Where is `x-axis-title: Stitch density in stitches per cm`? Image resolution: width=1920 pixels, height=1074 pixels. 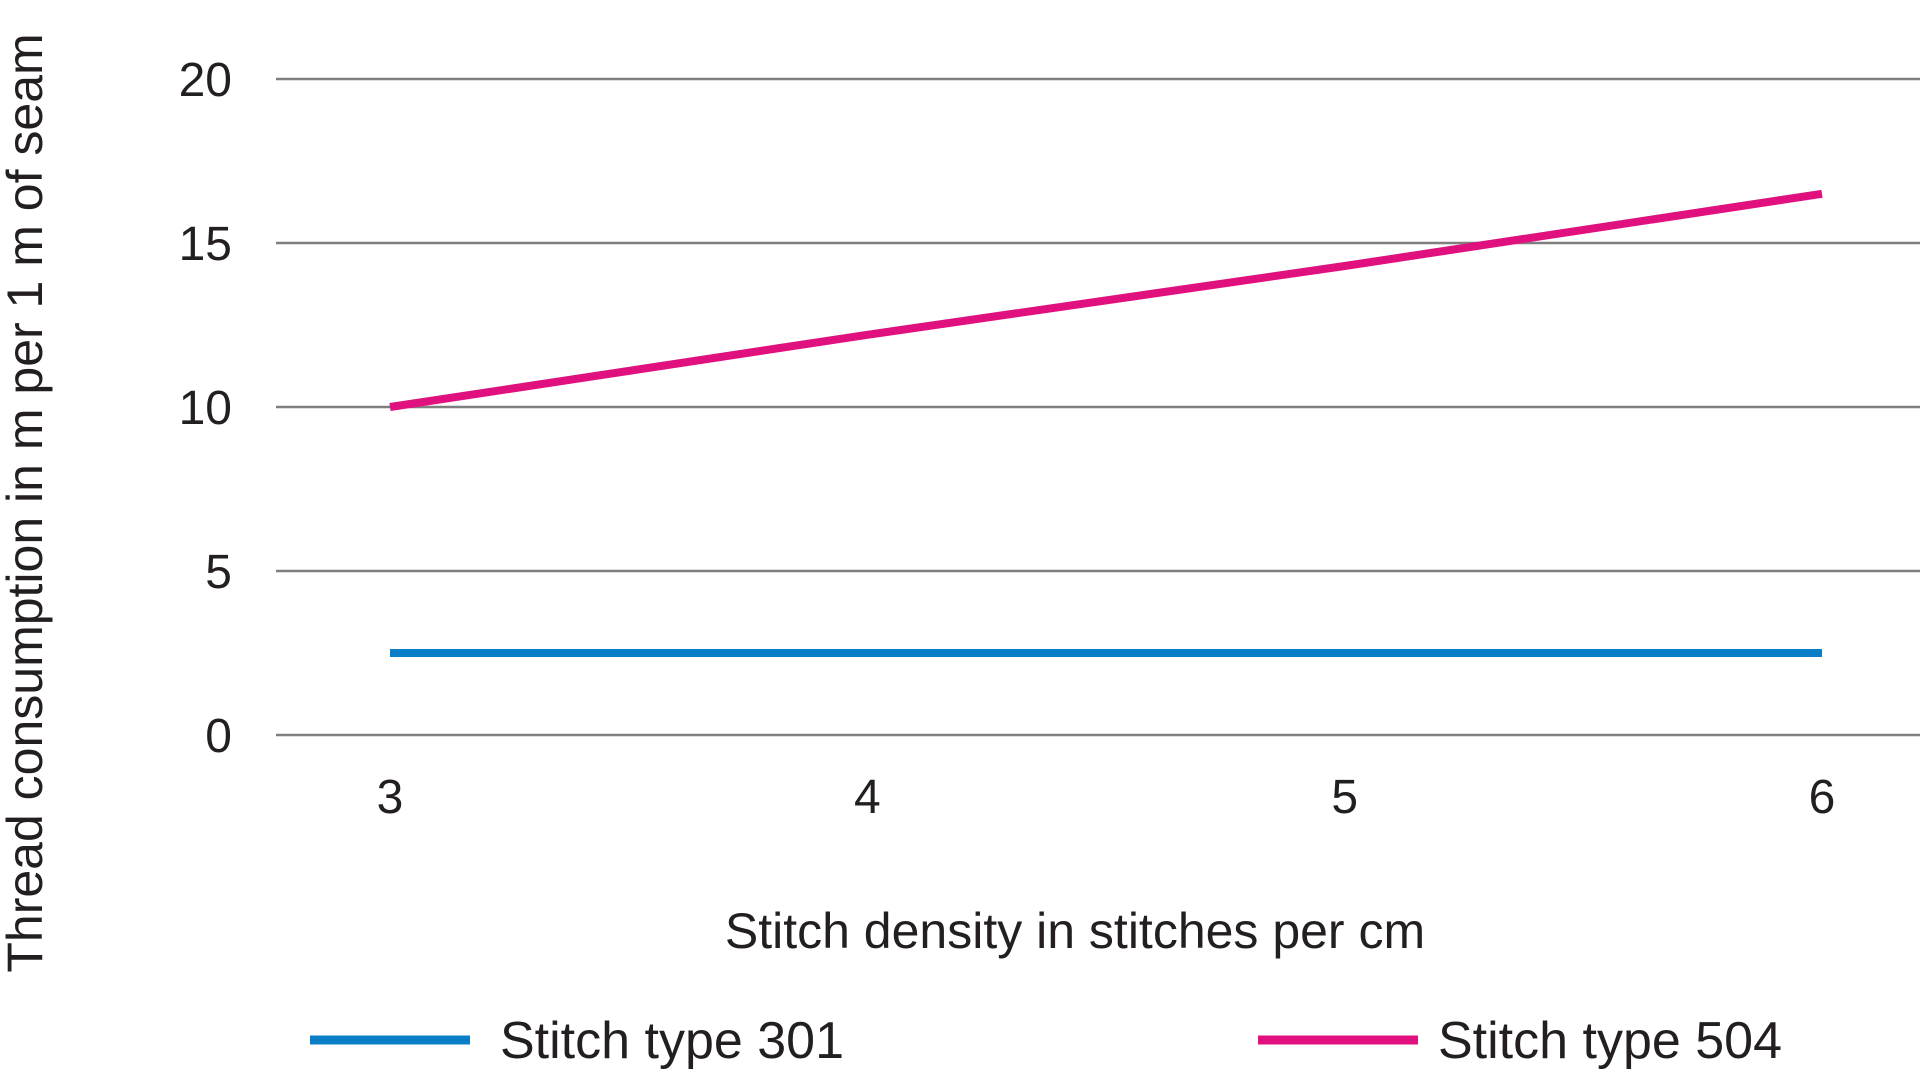
x-axis-title: Stitch density in stitches per cm is located at coordinates (1075, 931).